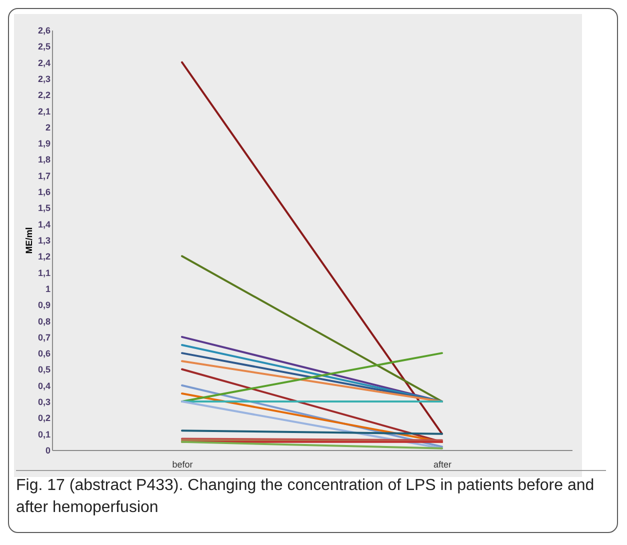  What do you see at coordinates (44, 192) in the screenshot?
I see `y-tick-label: 1,6` at bounding box center [44, 192].